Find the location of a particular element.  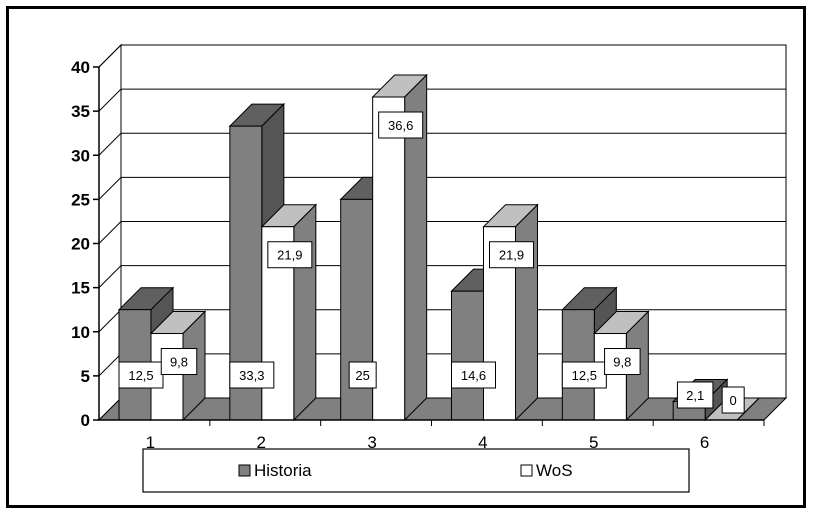

data-label-historia-text: 2,1 is located at coordinates (695, 395).